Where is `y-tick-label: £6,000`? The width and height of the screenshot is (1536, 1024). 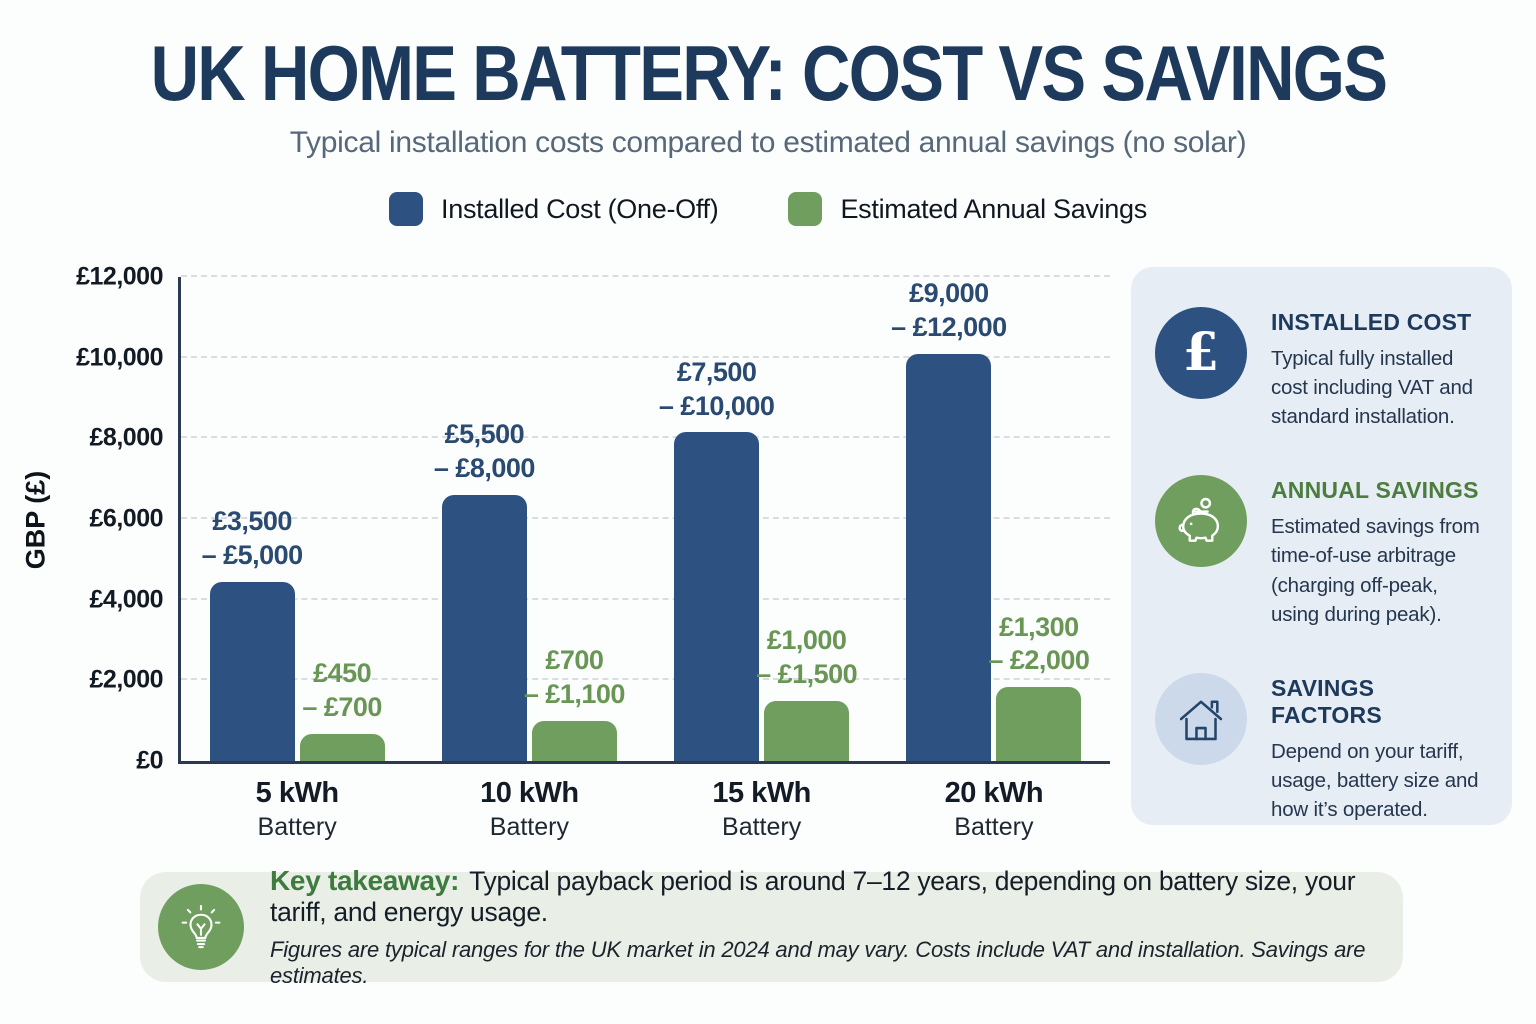
y-tick-label: £6,000 is located at coordinates (126, 518).